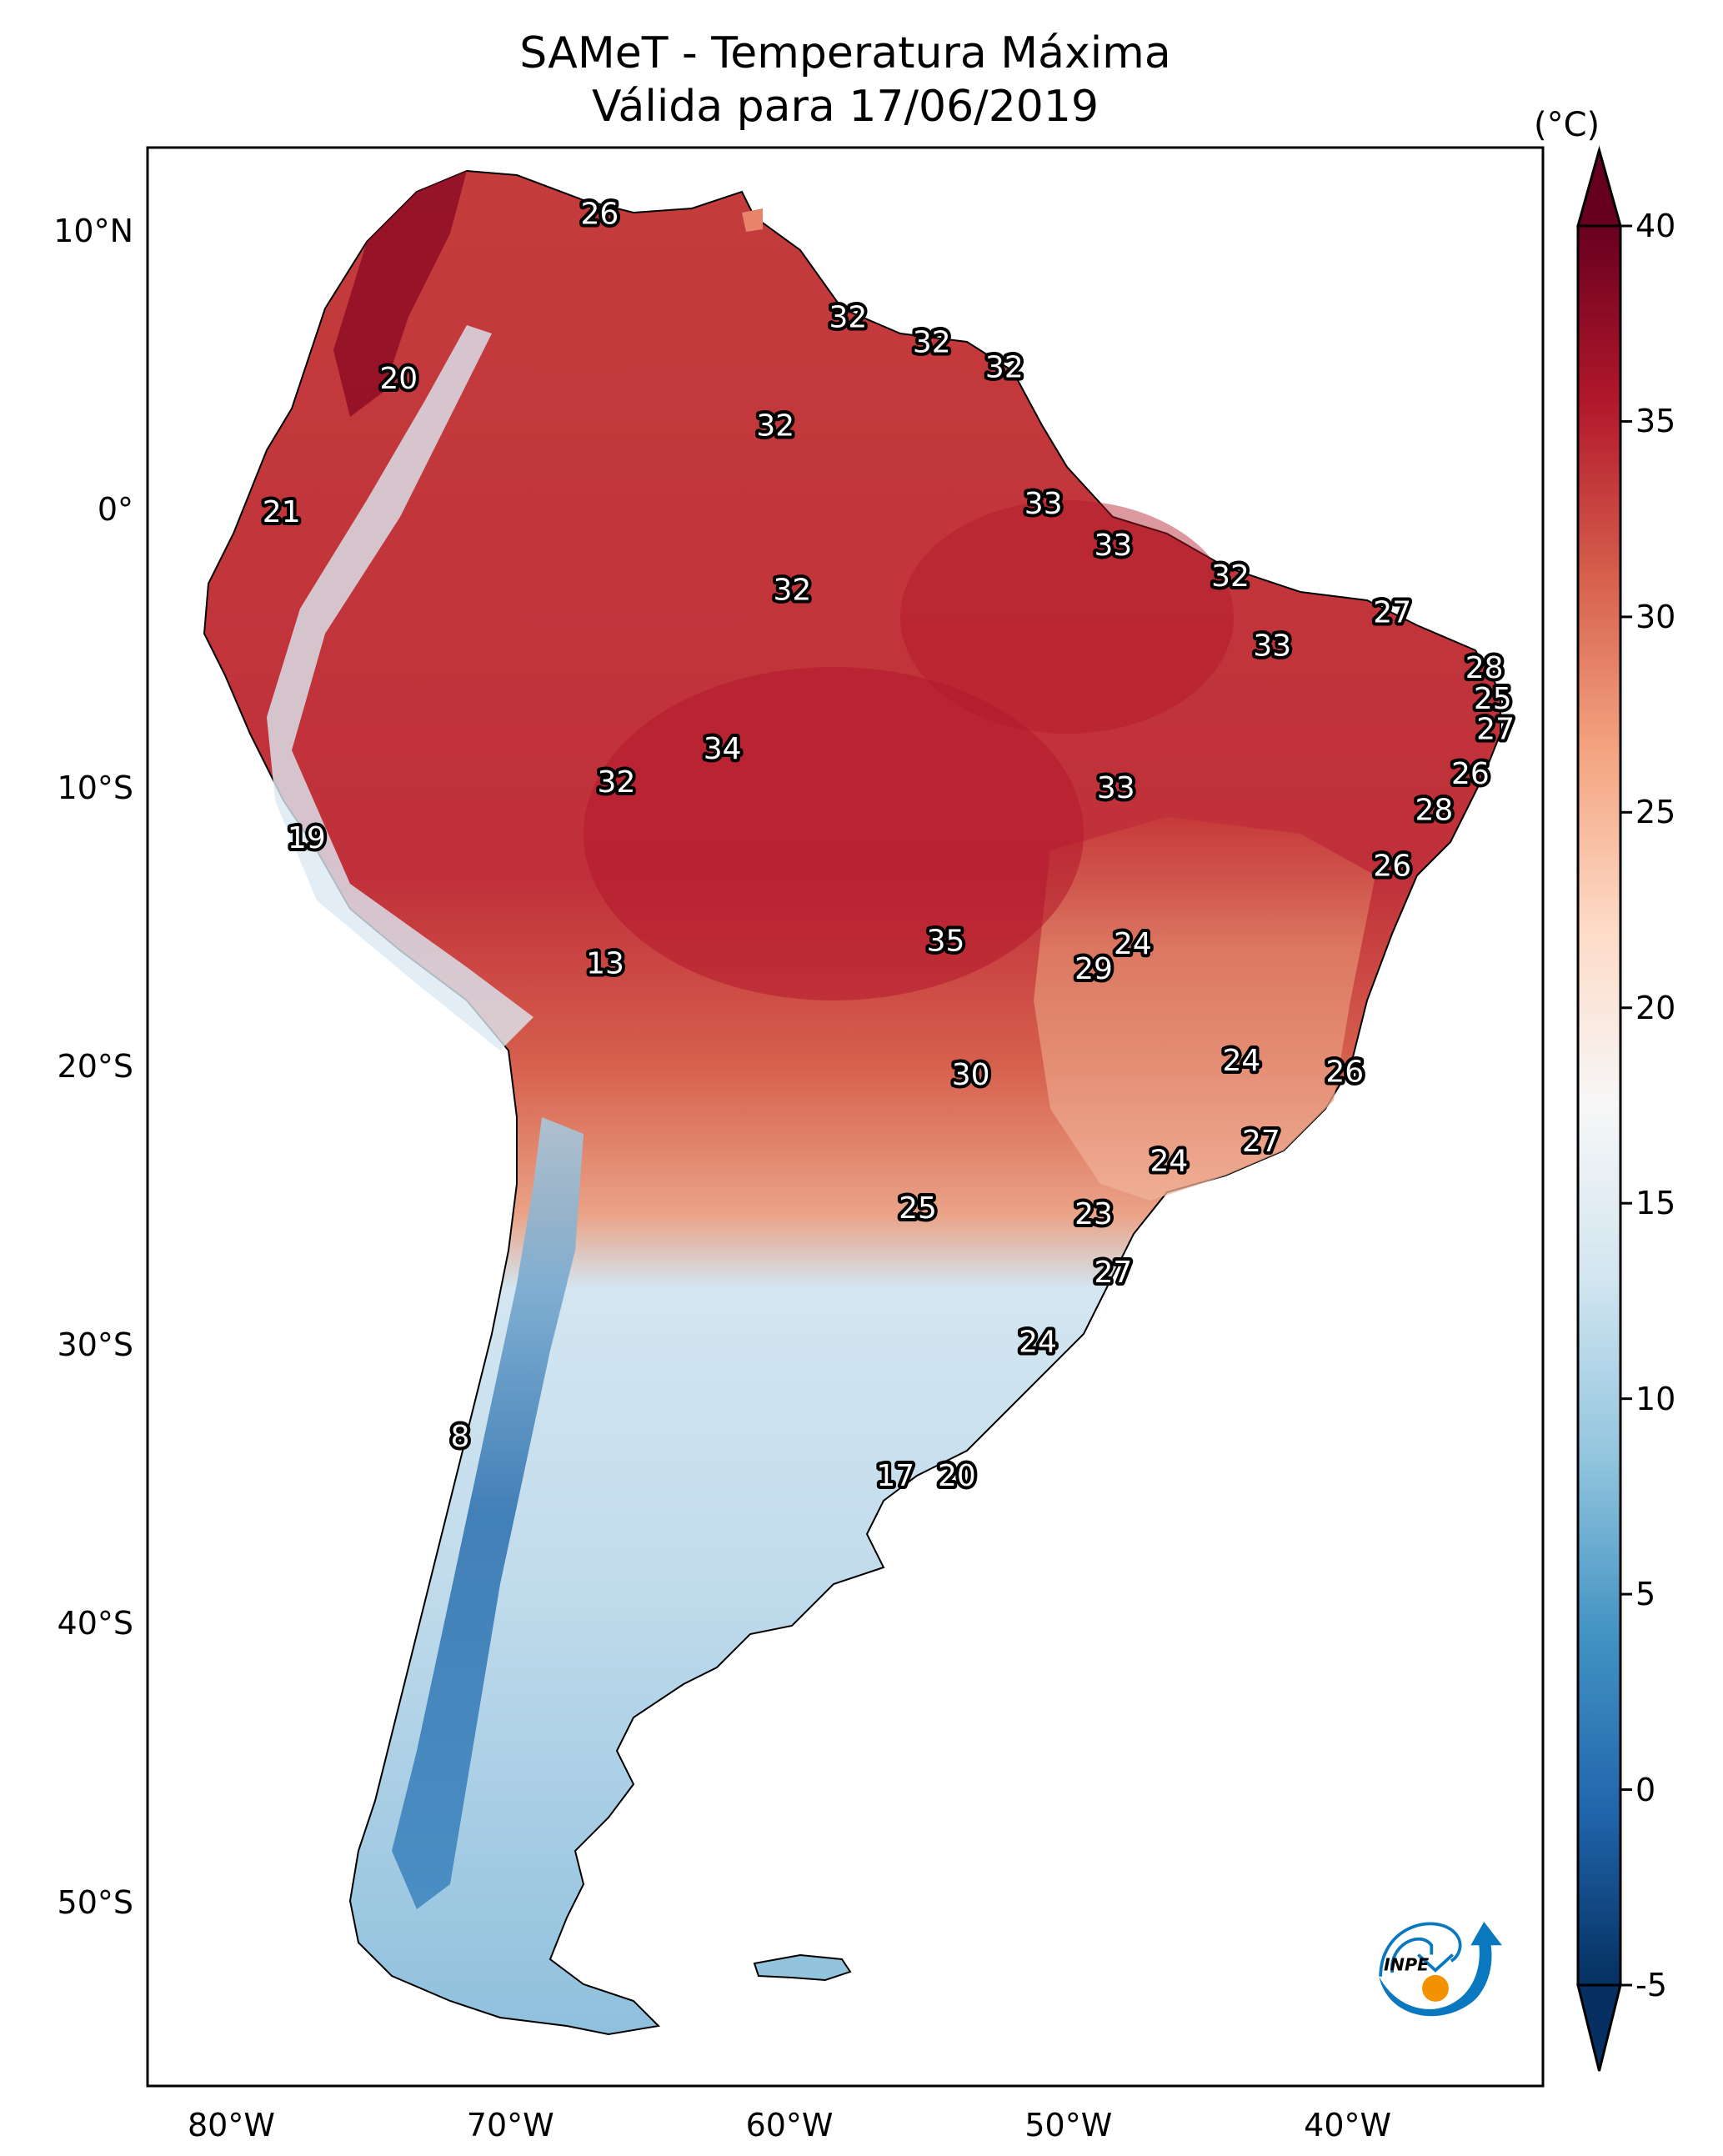 The height and width of the screenshot is (2156, 1723). I want to click on lon-tick-label: 60°W, so click(790, 2125).